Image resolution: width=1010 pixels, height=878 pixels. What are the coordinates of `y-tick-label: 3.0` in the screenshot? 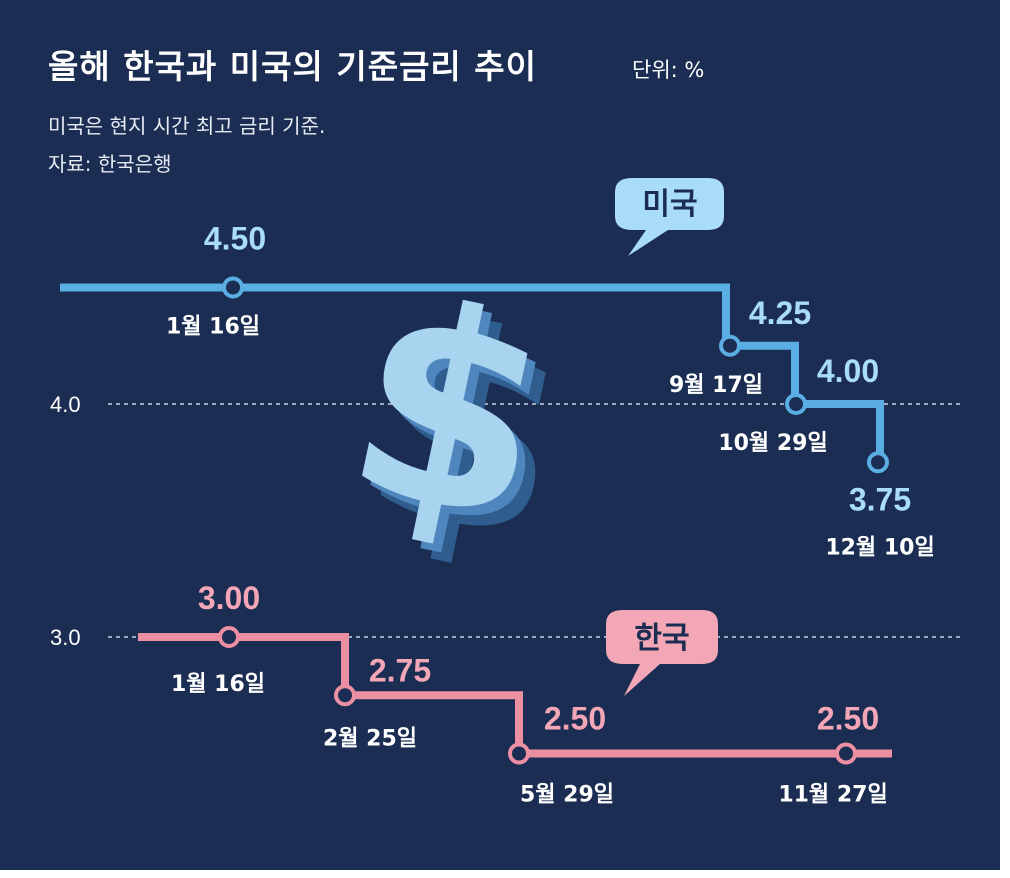 It's located at (65, 637).